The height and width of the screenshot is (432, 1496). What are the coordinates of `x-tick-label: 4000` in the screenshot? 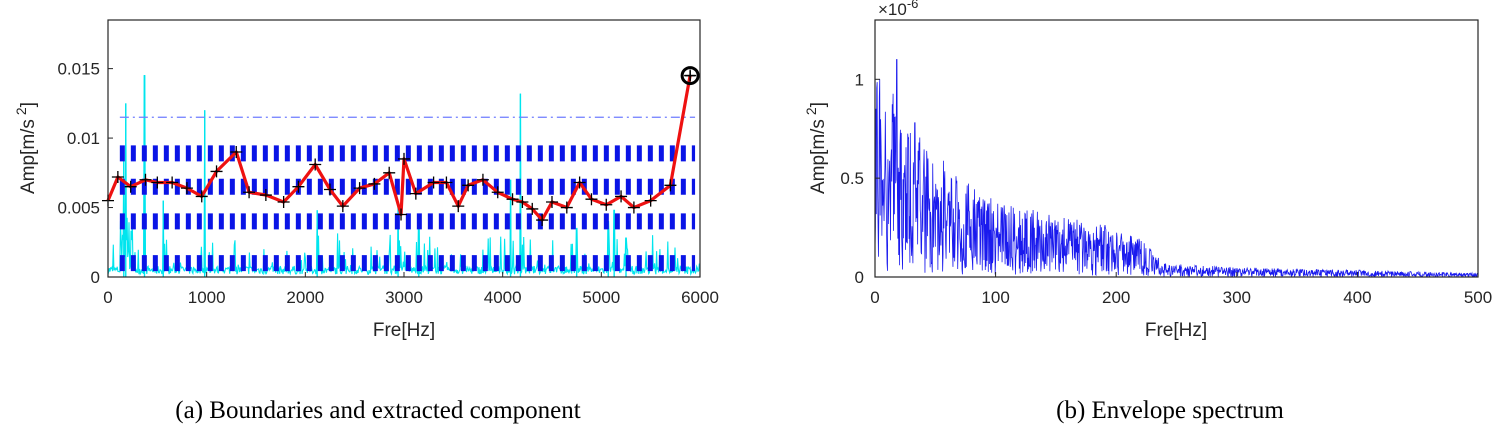 It's located at (503, 297).